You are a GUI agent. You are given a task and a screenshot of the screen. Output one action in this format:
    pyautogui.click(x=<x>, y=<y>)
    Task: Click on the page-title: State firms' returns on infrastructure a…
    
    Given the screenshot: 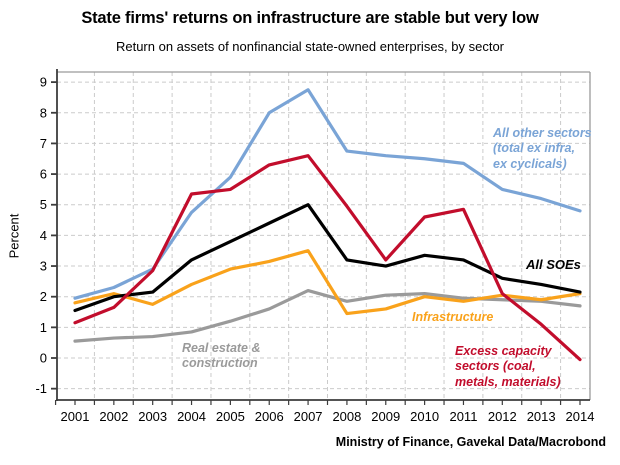 What is the action you would take?
    pyautogui.click(x=310, y=18)
    